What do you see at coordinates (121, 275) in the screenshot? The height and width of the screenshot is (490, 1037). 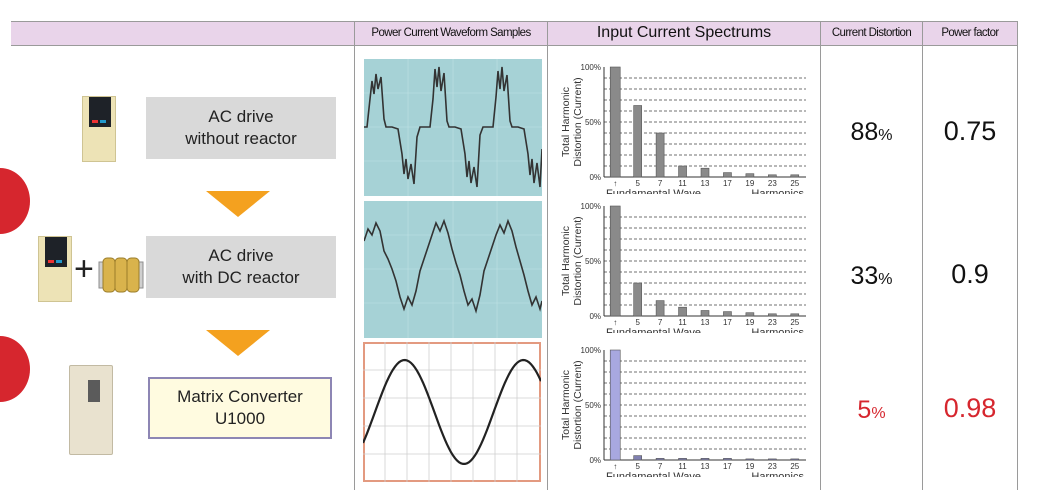 I see `dc-reactor-icon` at bounding box center [121, 275].